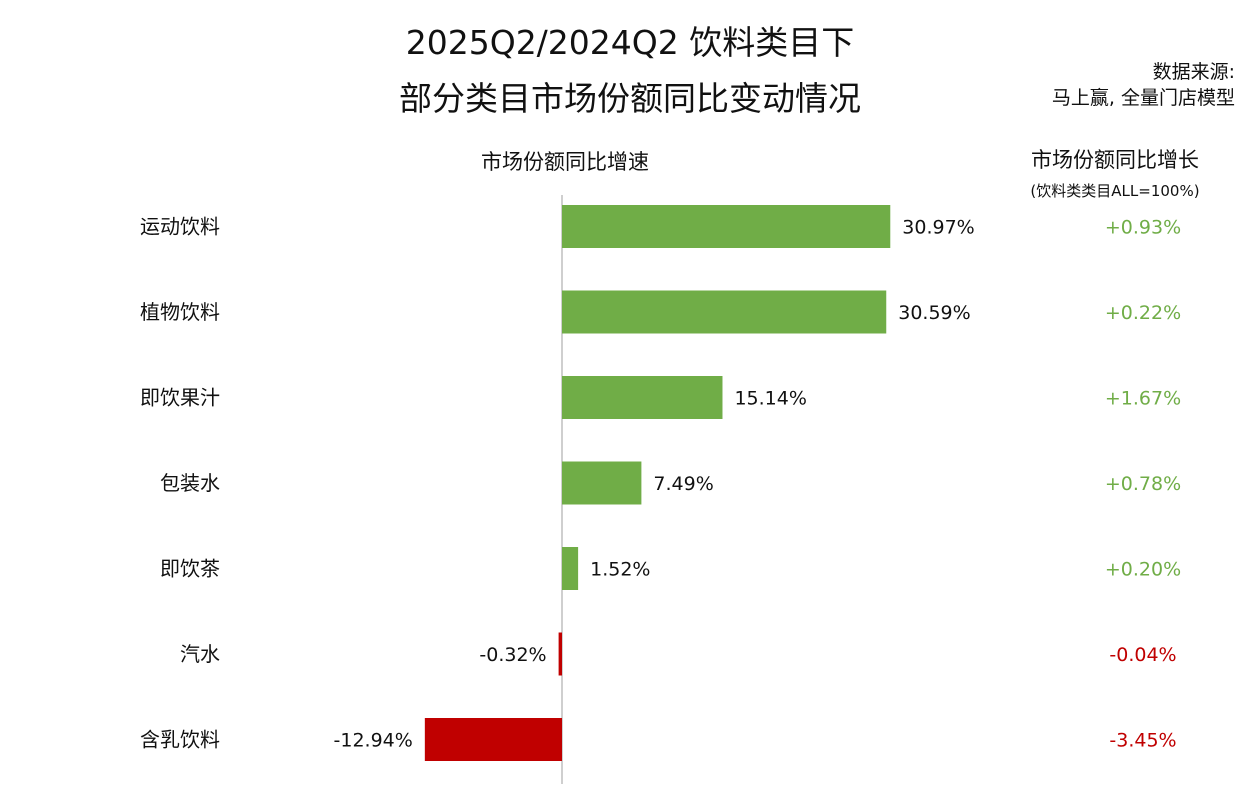 The height and width of the screenshot is (806, 1253). I want to click on category-label: 汽水, so click(200, 654).